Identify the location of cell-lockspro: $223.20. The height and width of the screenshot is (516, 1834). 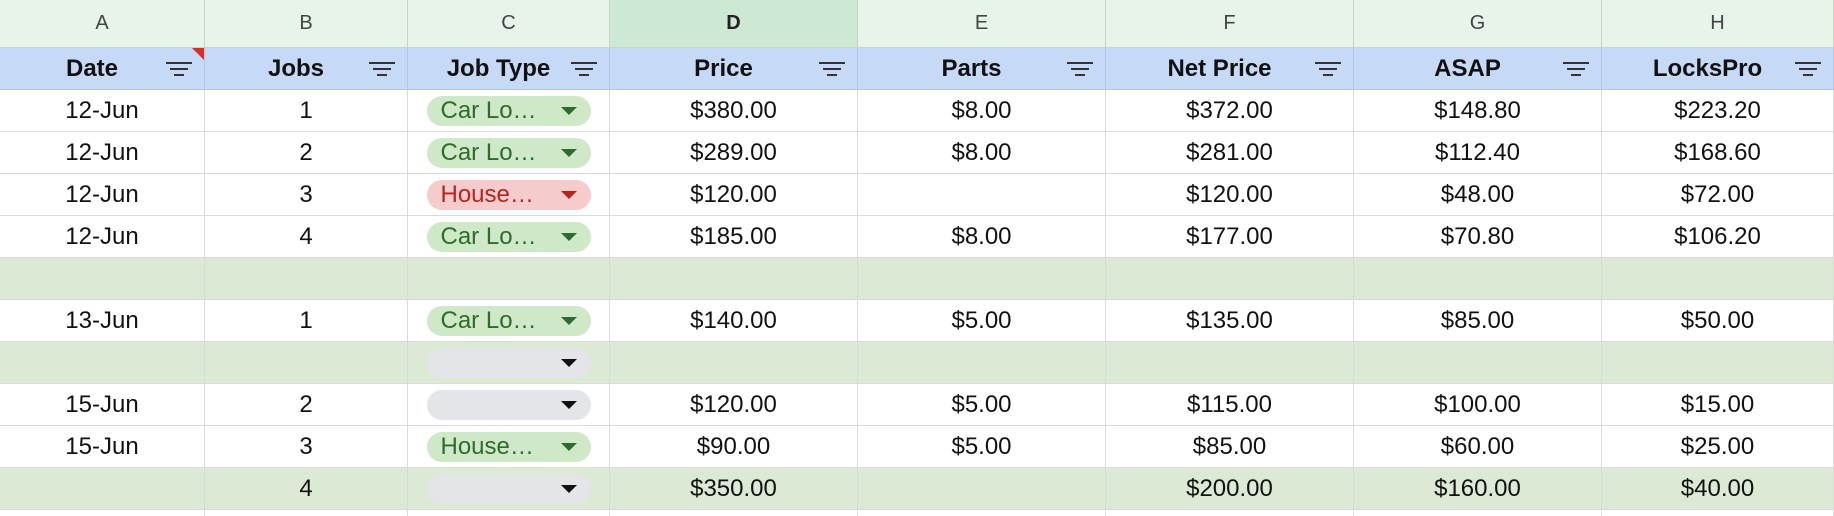
(1718, 111).